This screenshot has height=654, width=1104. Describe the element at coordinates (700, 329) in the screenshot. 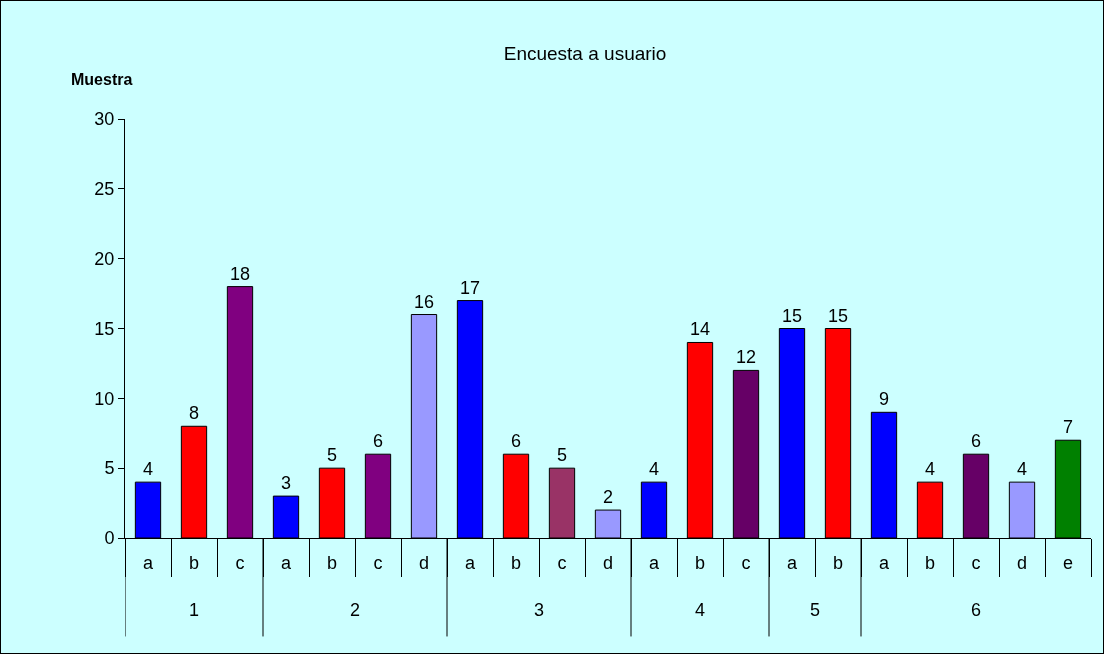

I see `data-label: 14` at that location.